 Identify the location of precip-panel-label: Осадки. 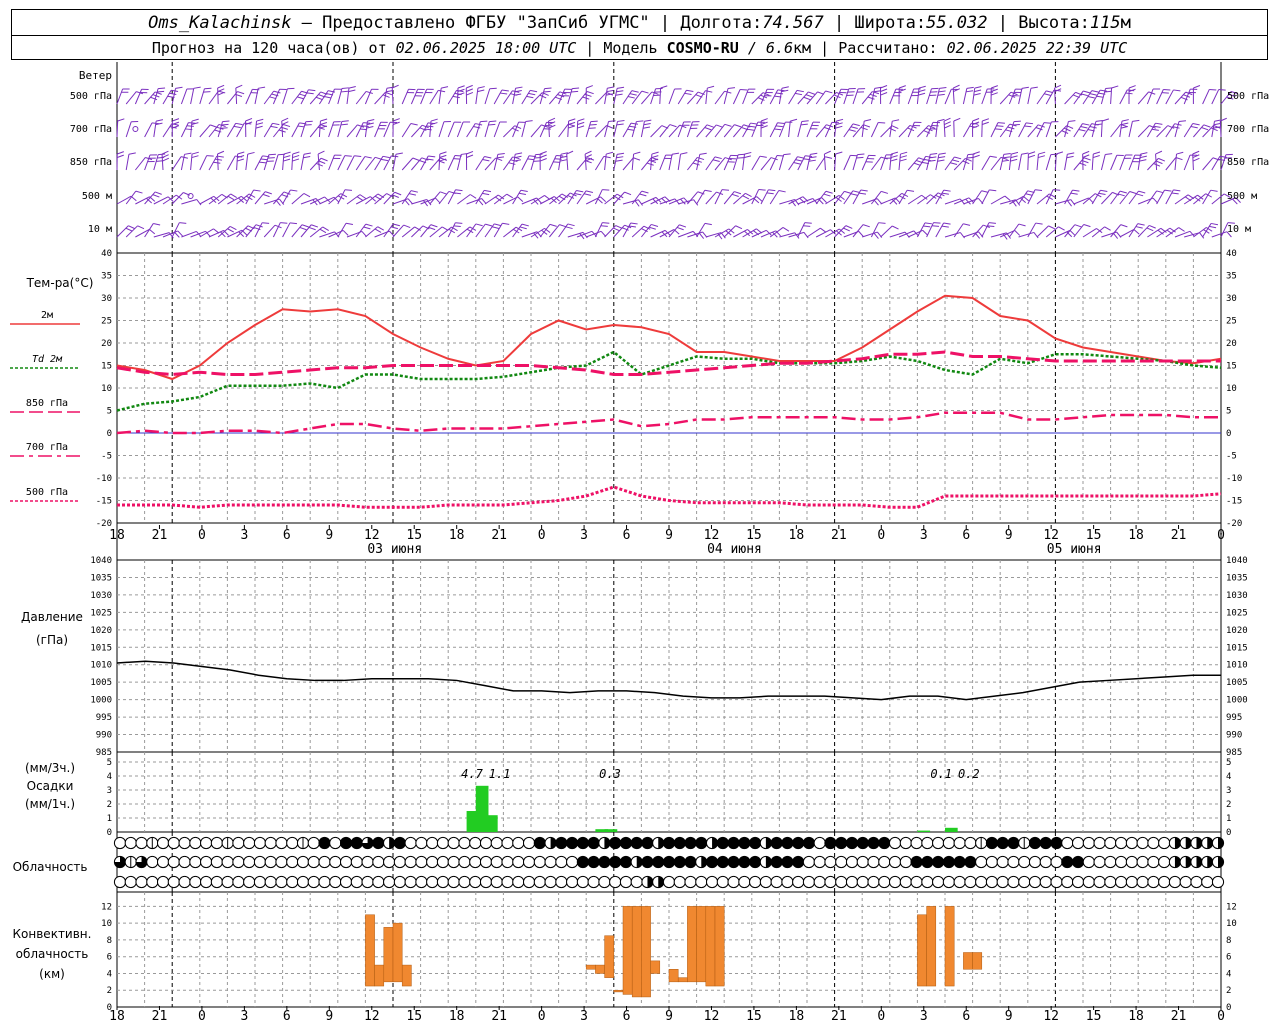
(50, 786).